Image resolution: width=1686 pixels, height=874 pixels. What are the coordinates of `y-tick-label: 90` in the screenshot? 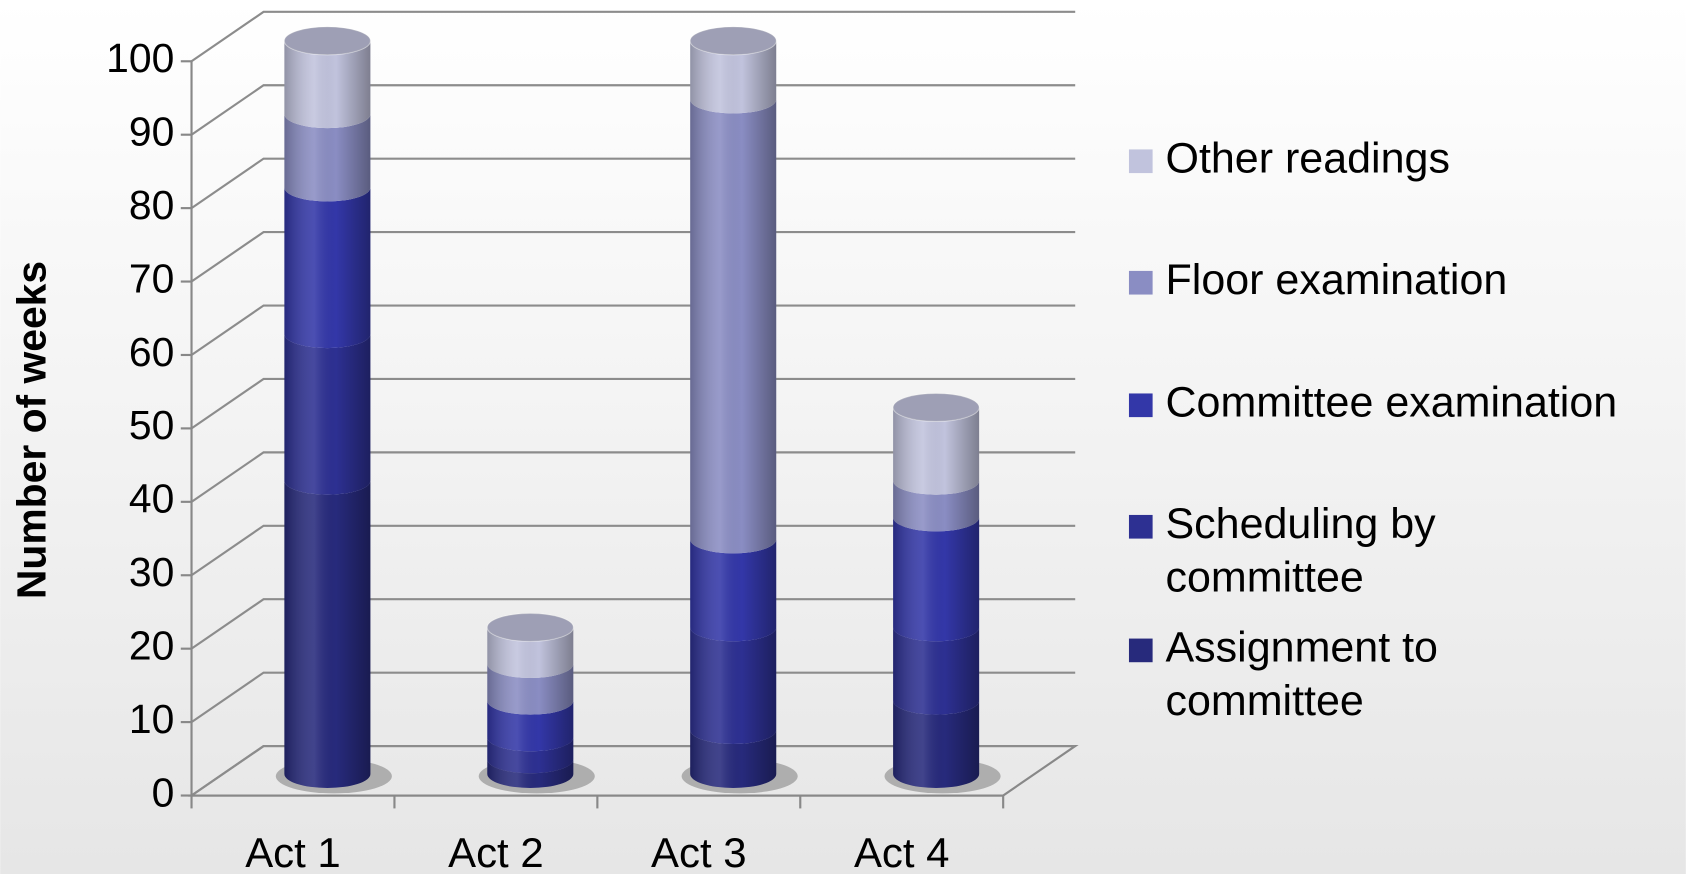 It's located at (151, 131).